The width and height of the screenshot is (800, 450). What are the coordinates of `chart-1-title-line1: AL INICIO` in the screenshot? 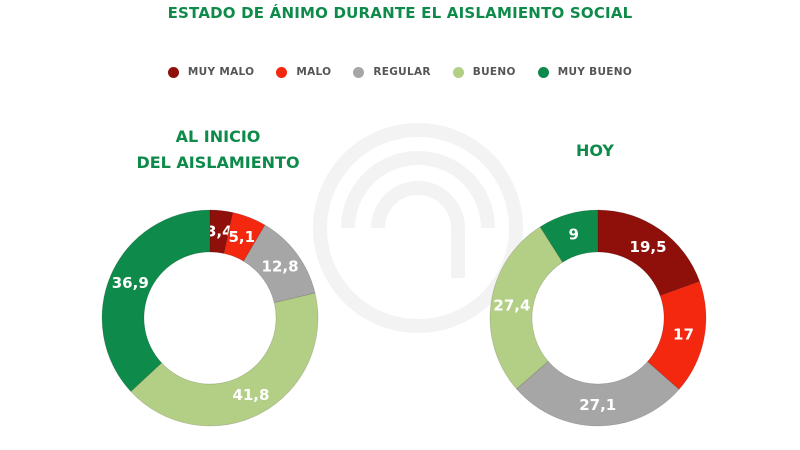 It's located at (218, 136).